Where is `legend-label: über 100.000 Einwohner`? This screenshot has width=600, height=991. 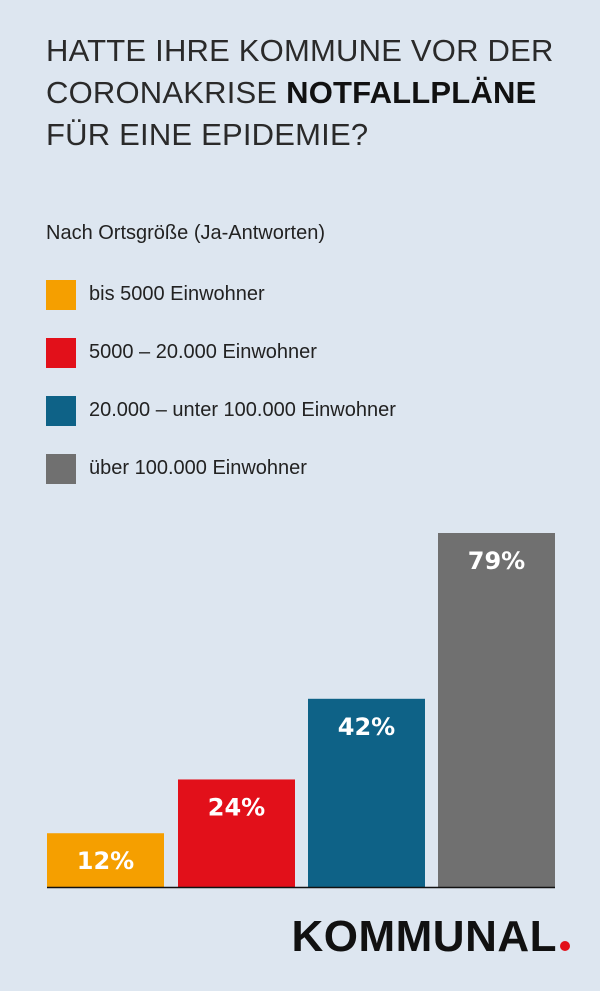 legend-label: über 100.000 Einwohner is located at coordinates (198, 468).